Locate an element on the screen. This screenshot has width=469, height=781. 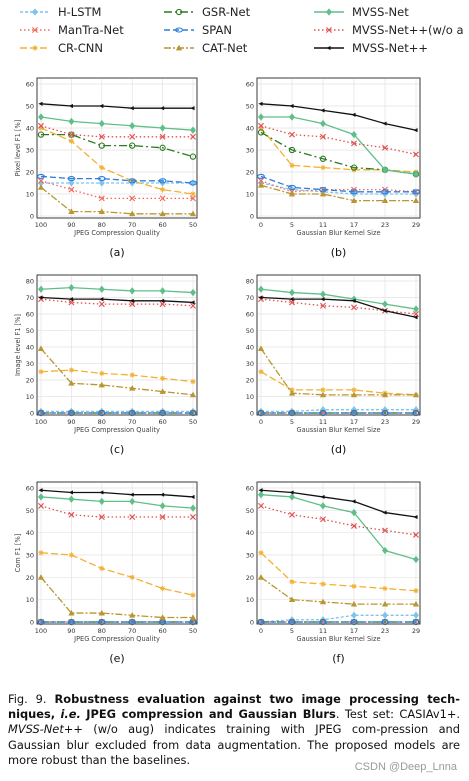
series-cat-net is located at coordinates (338, 371).